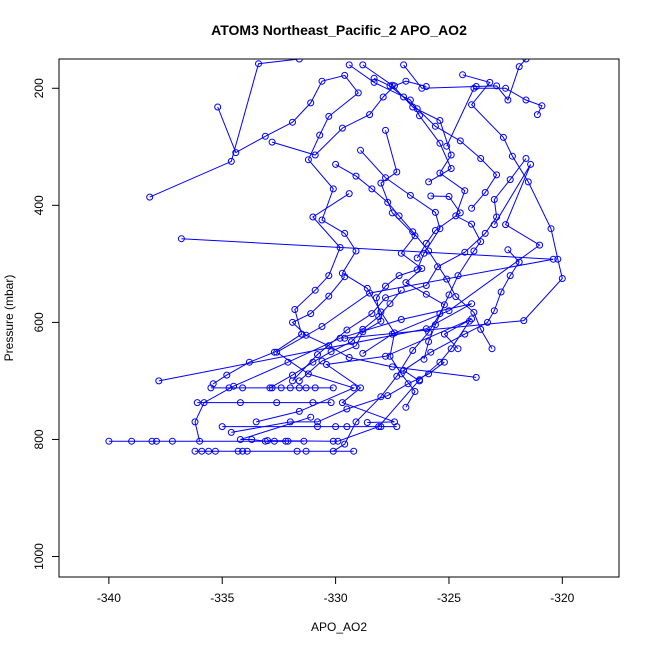 Image resolution: width=650 pixels, height=655 pixels. Describe the element at coordinates (39, 205) in the screenshot. I see `y-tick-label: 400` at that location.